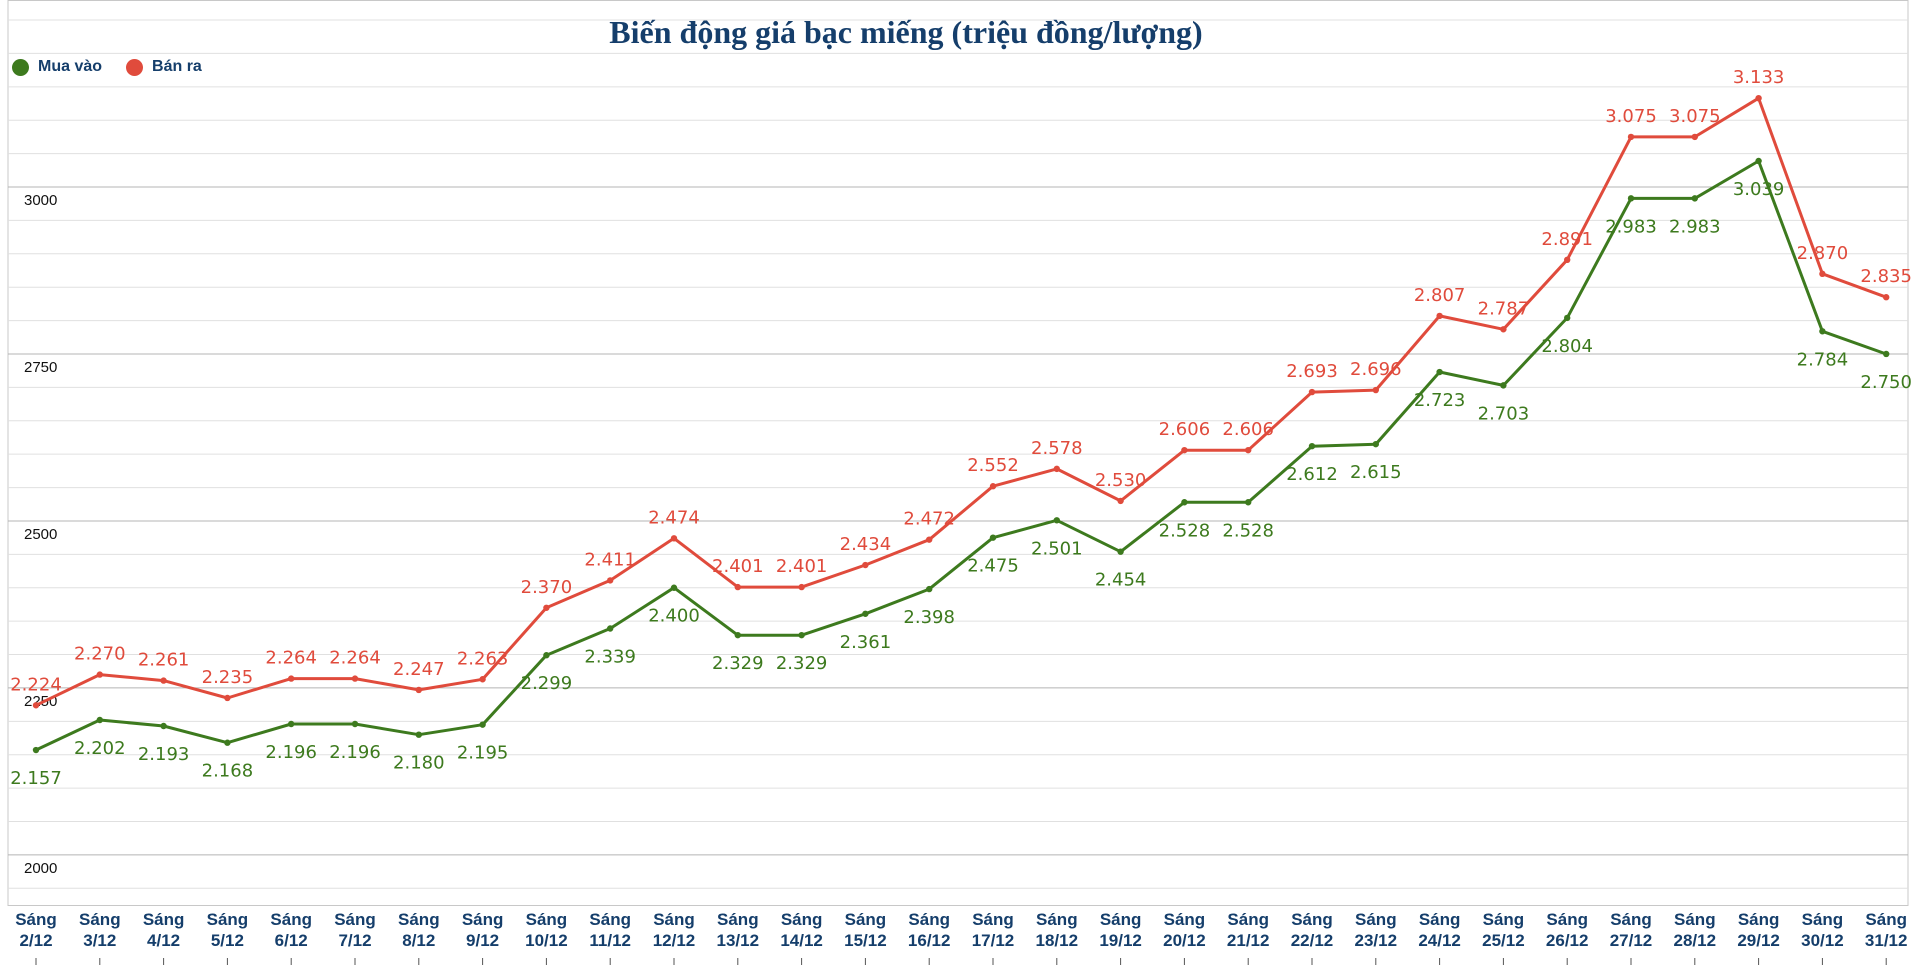  I want to click on data-label-ban-ra: 2.264, so click(291, 658).